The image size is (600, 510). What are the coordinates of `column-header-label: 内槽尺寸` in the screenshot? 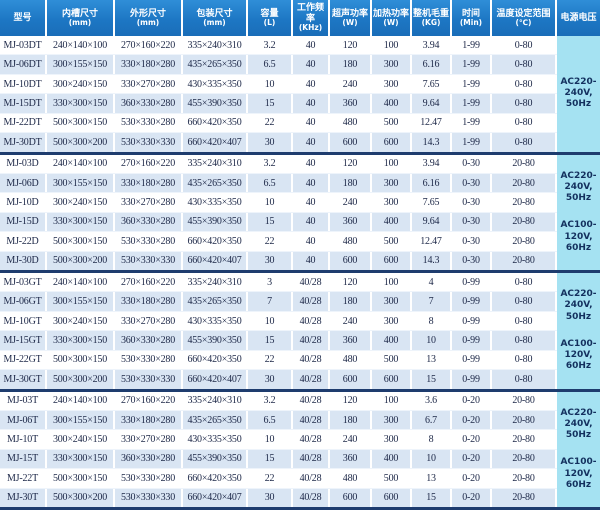 It's located at (79, 13).